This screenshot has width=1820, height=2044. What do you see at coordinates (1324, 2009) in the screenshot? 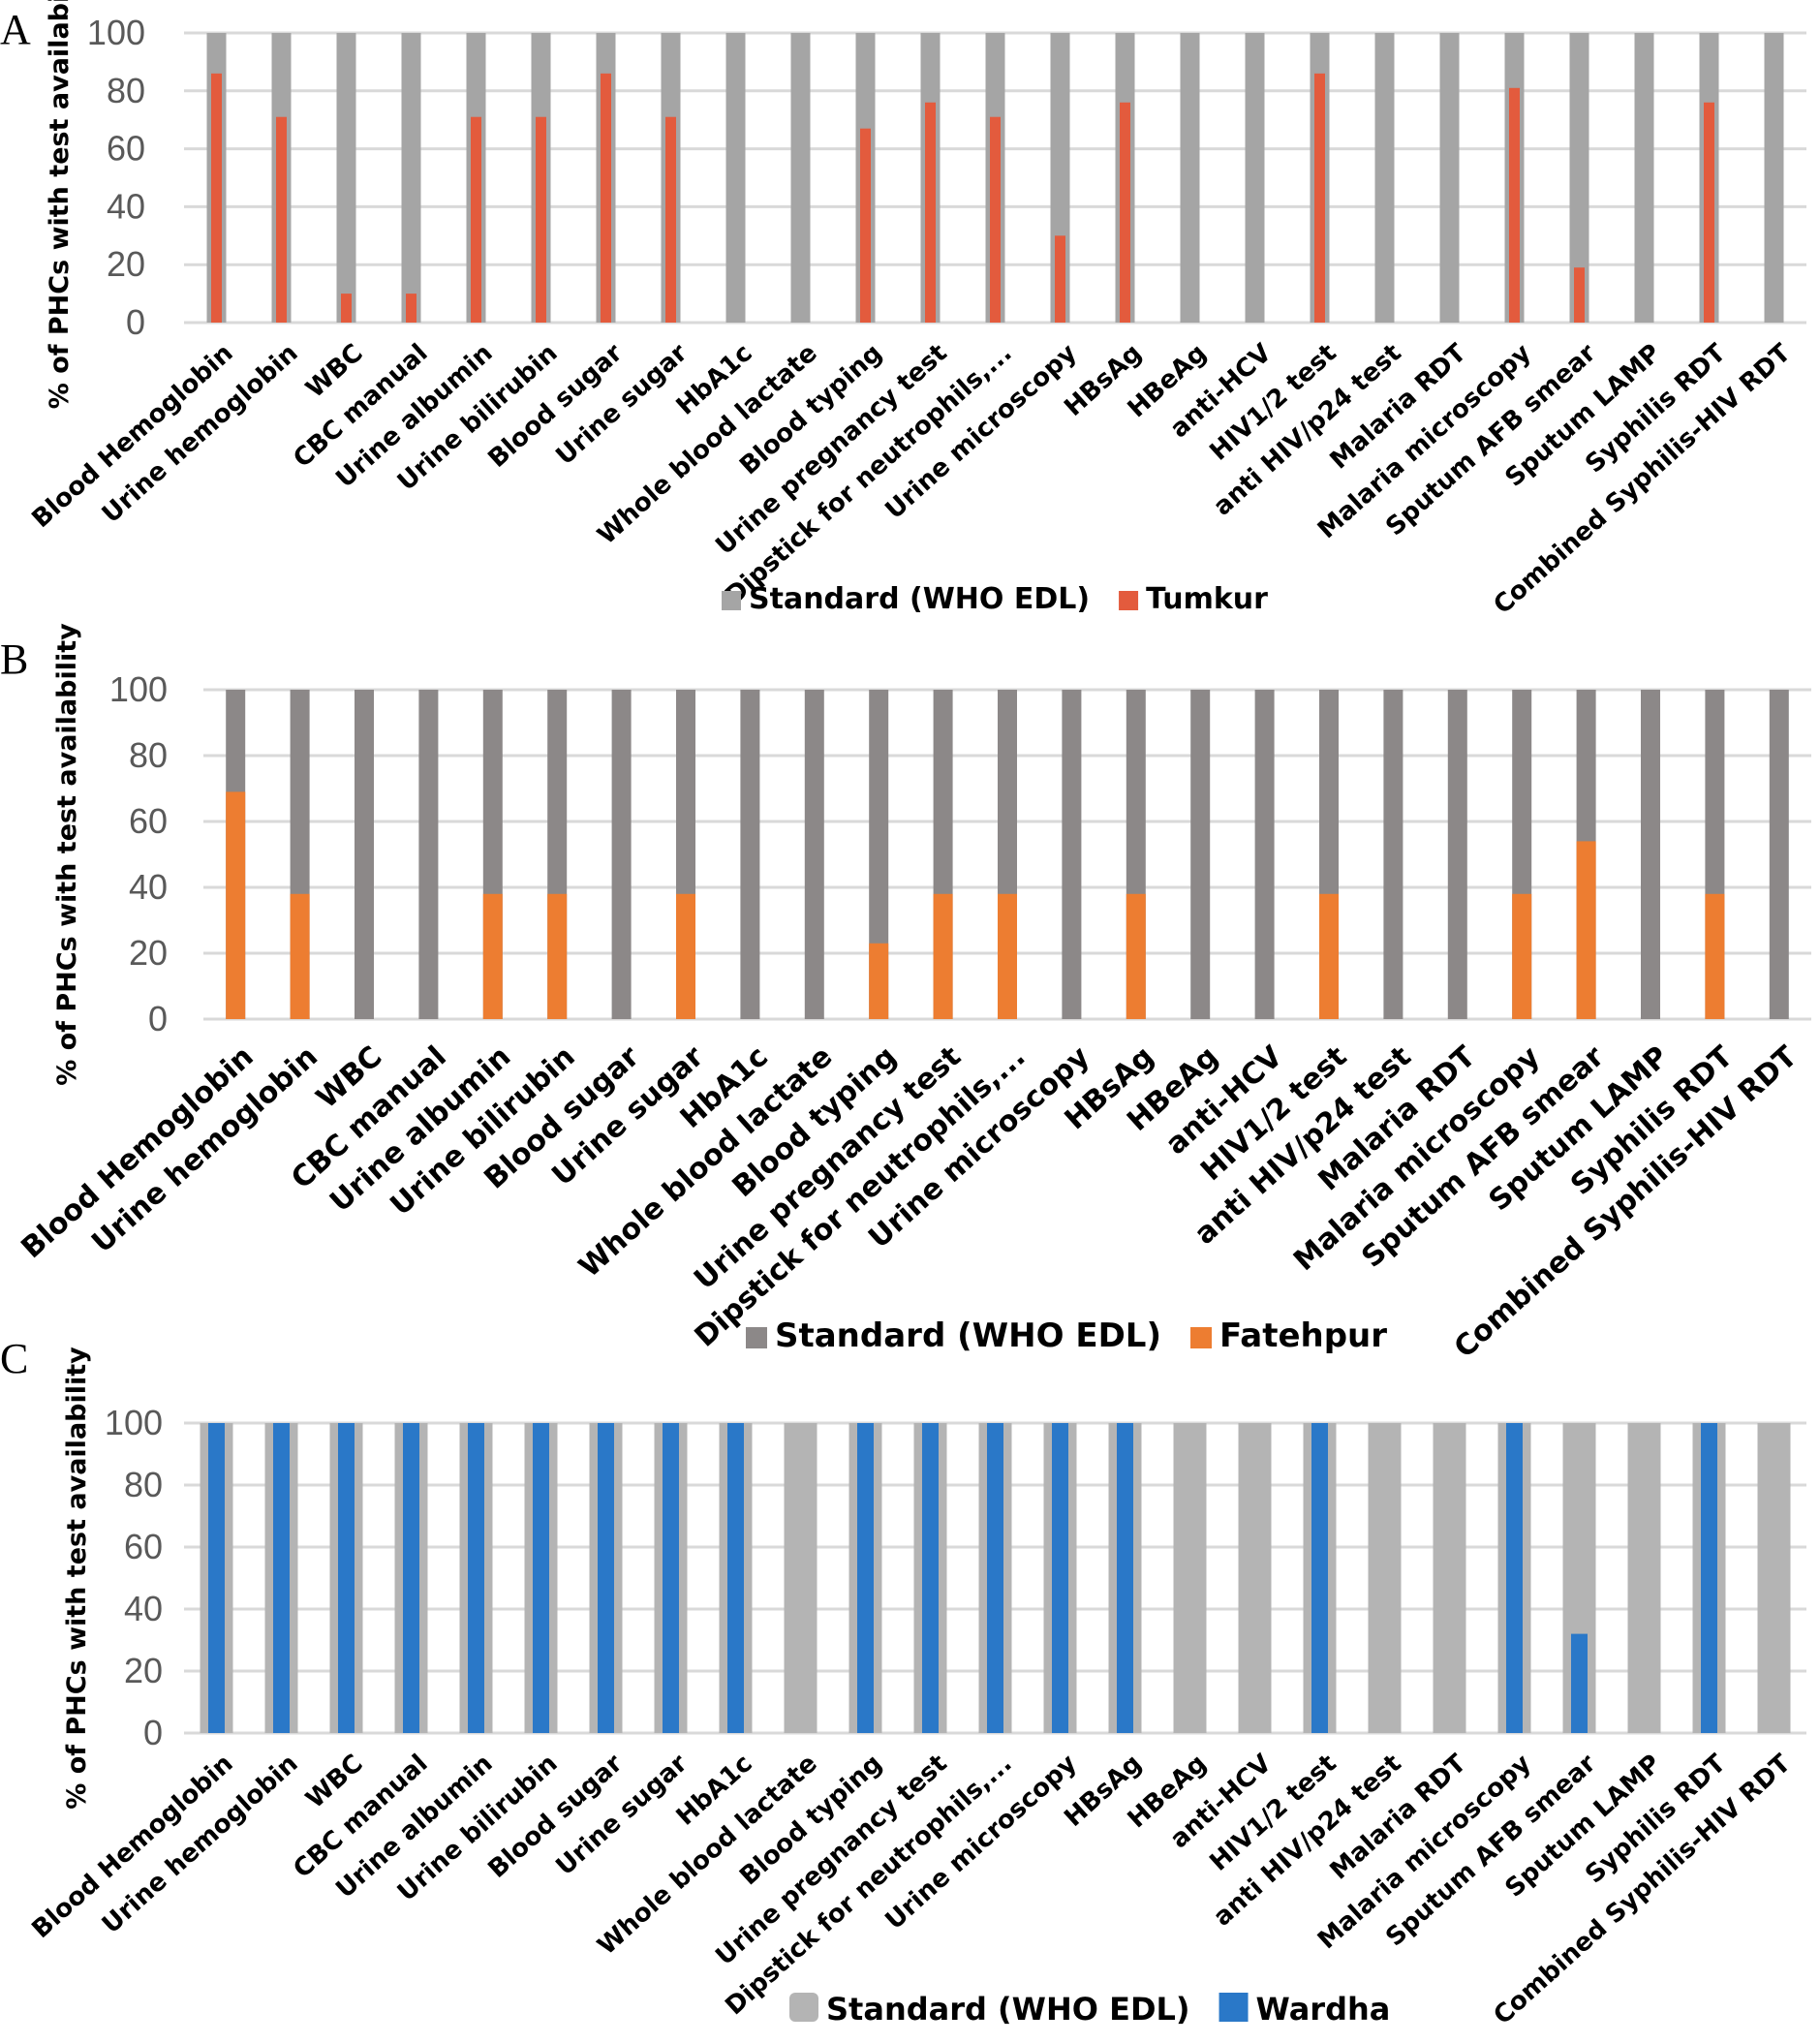
I see `legend-label: Wardha` at bounding box center [1324, 2009].